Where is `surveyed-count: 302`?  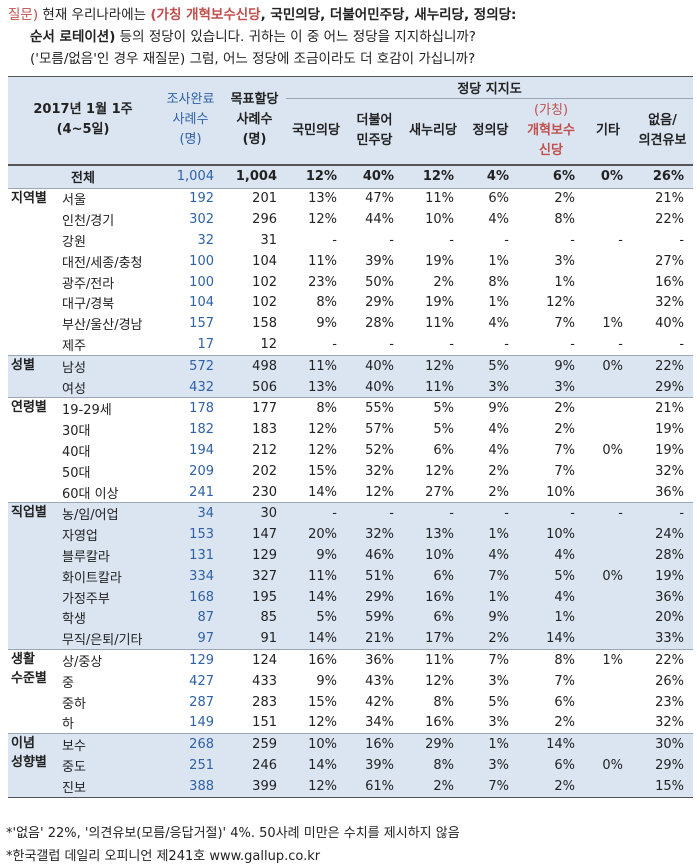 surveyed-count: 302 is located at coordinates (201, 220).